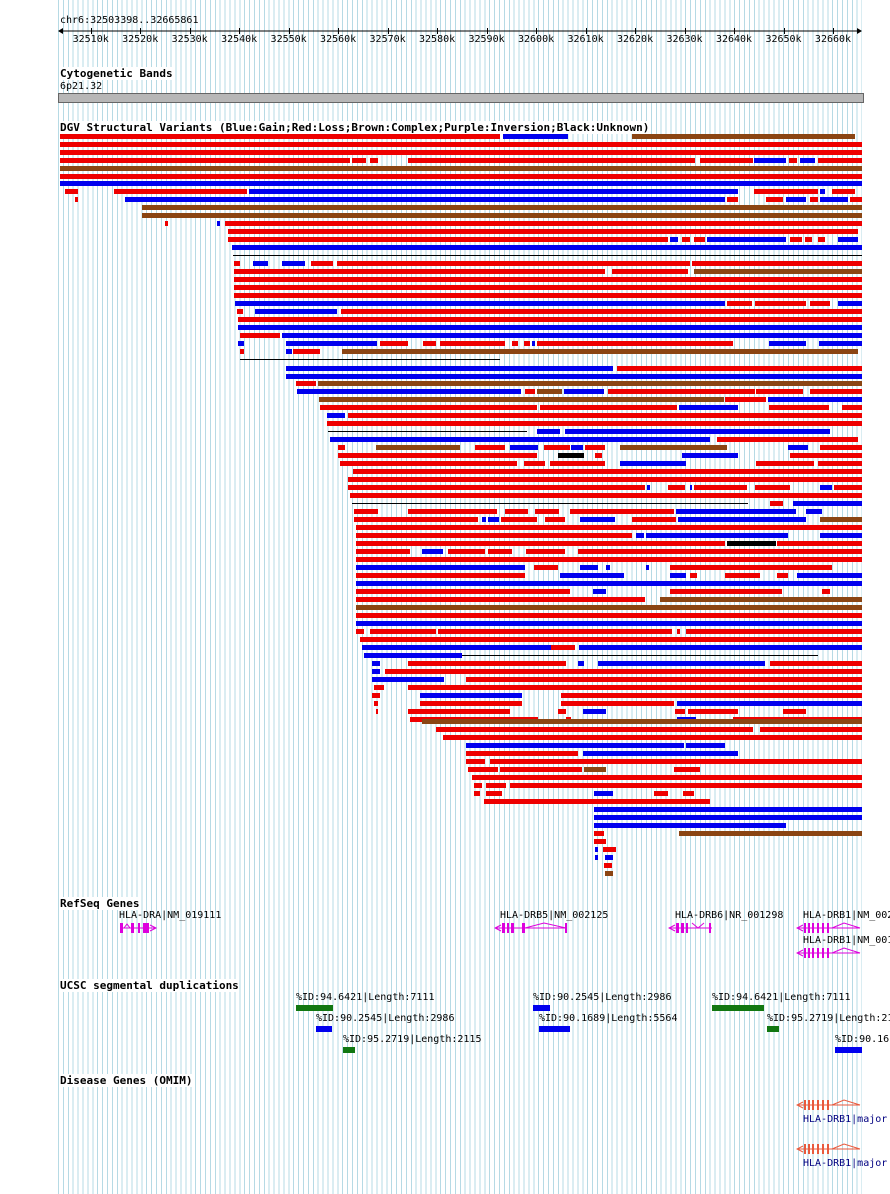 The height and width of the screenshot is (1194, 890). Describe the element at coordinates (170, 915) in the screenshot. I see `gene-label: HLA-DRA|NM_019111` at that location.